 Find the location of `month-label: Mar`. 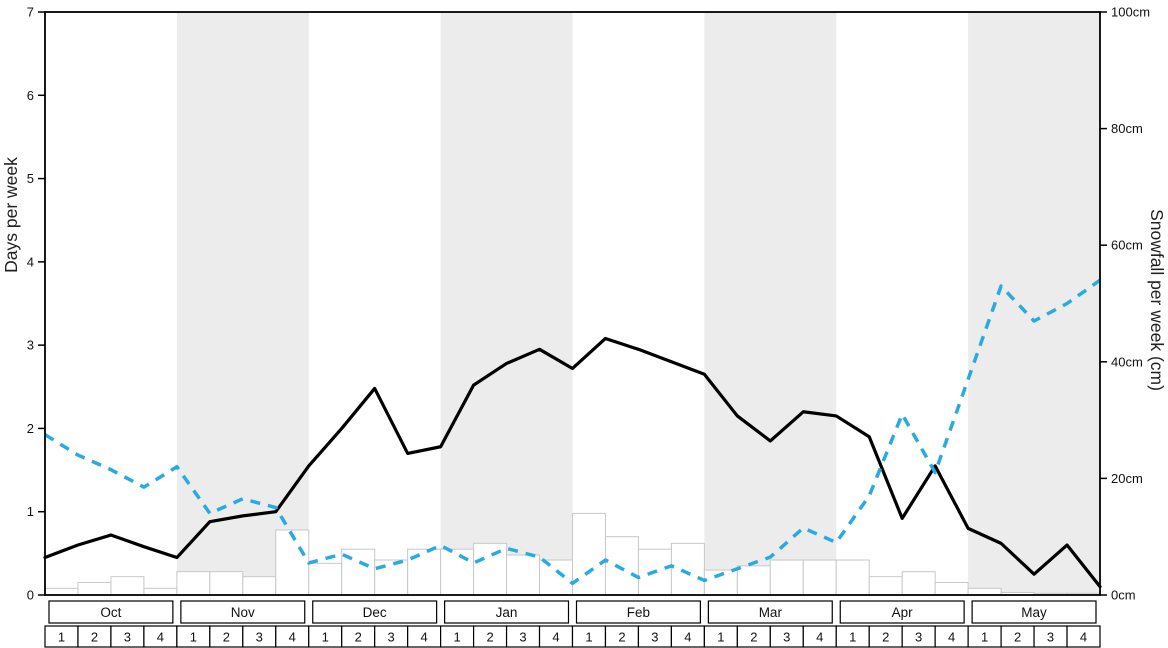

month-label: Mar is located at coordinates (771, 612).